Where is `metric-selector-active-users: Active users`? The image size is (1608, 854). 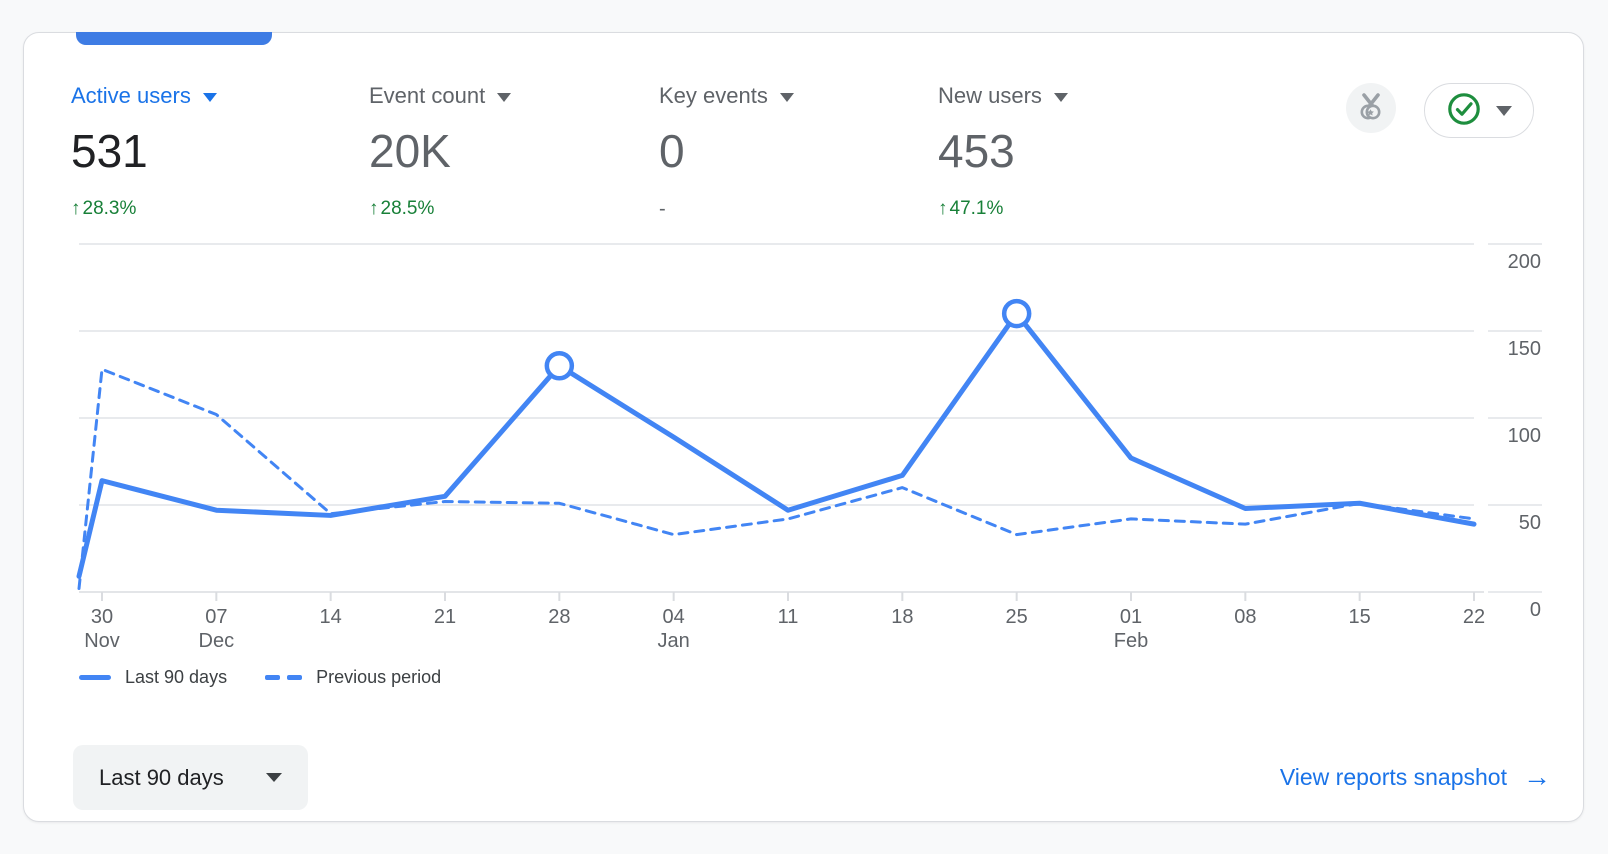 metric-selector-active-users: Active users is located at coordinates (144, 96).